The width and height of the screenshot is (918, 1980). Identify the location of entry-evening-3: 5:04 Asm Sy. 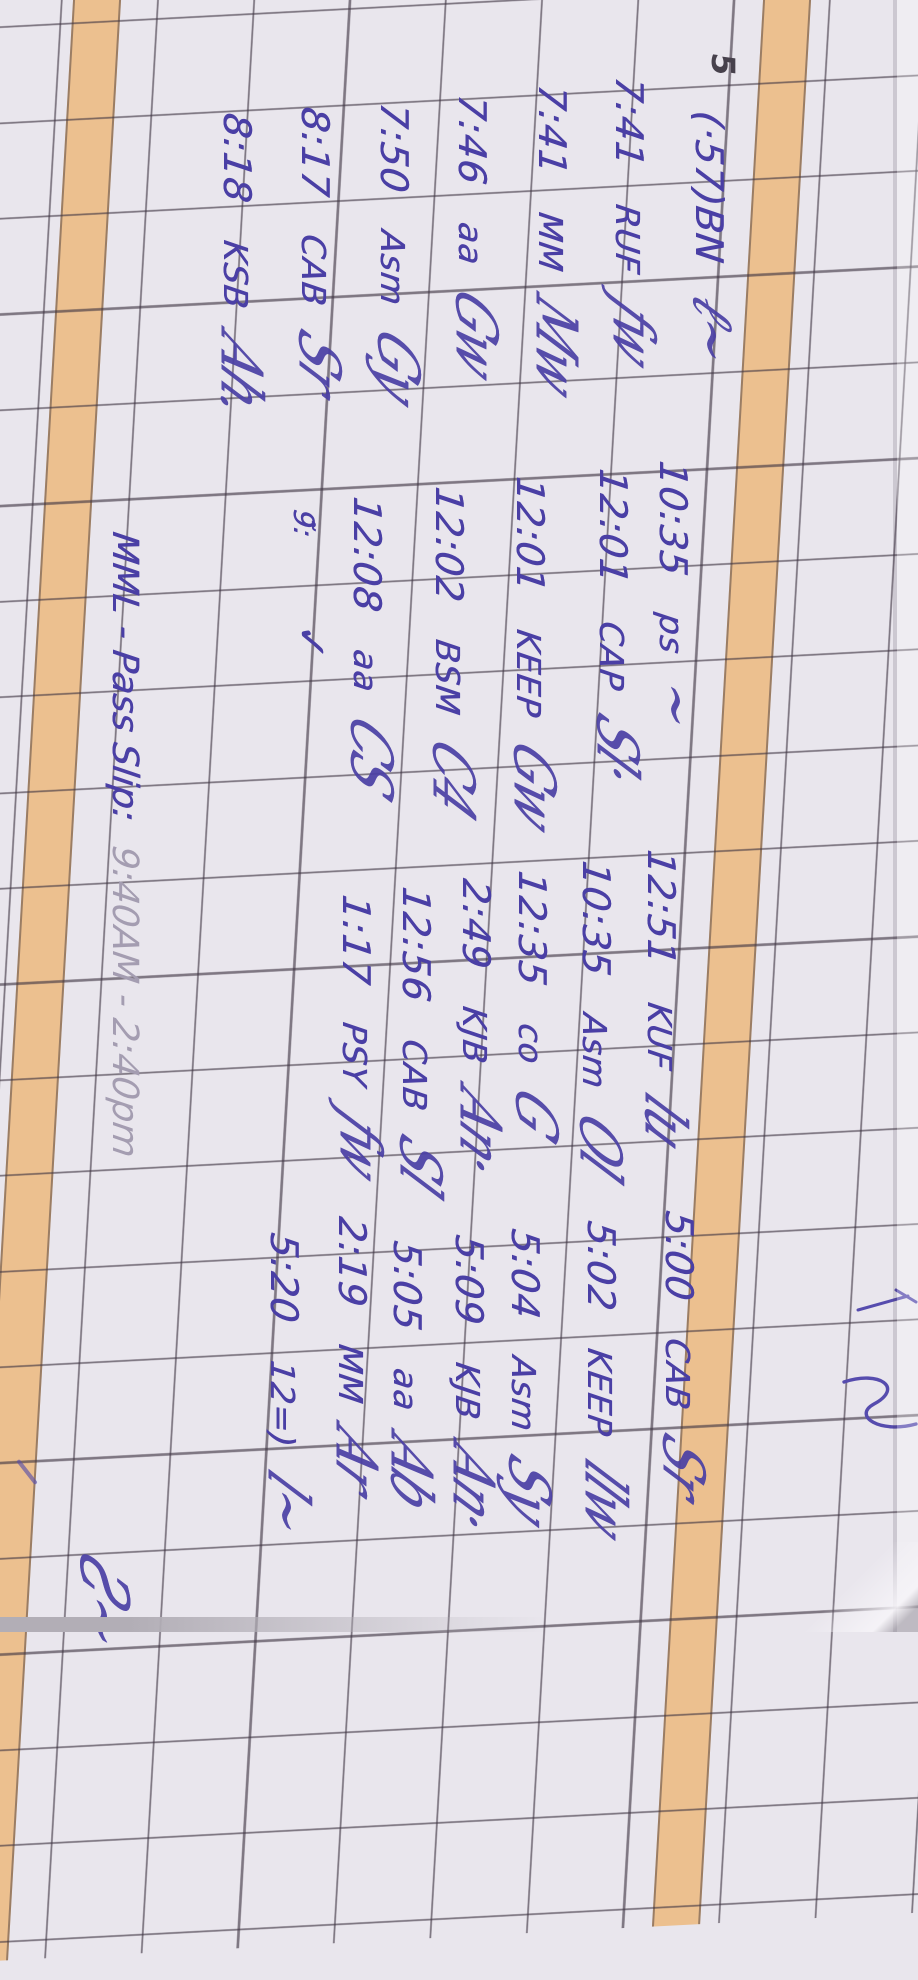
(529, 1382).